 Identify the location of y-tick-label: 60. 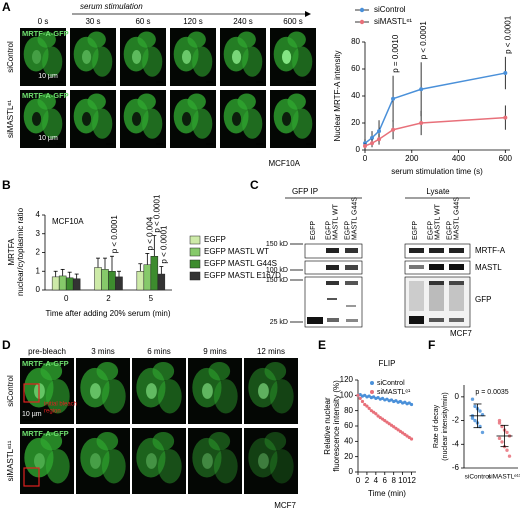
(355, 68).